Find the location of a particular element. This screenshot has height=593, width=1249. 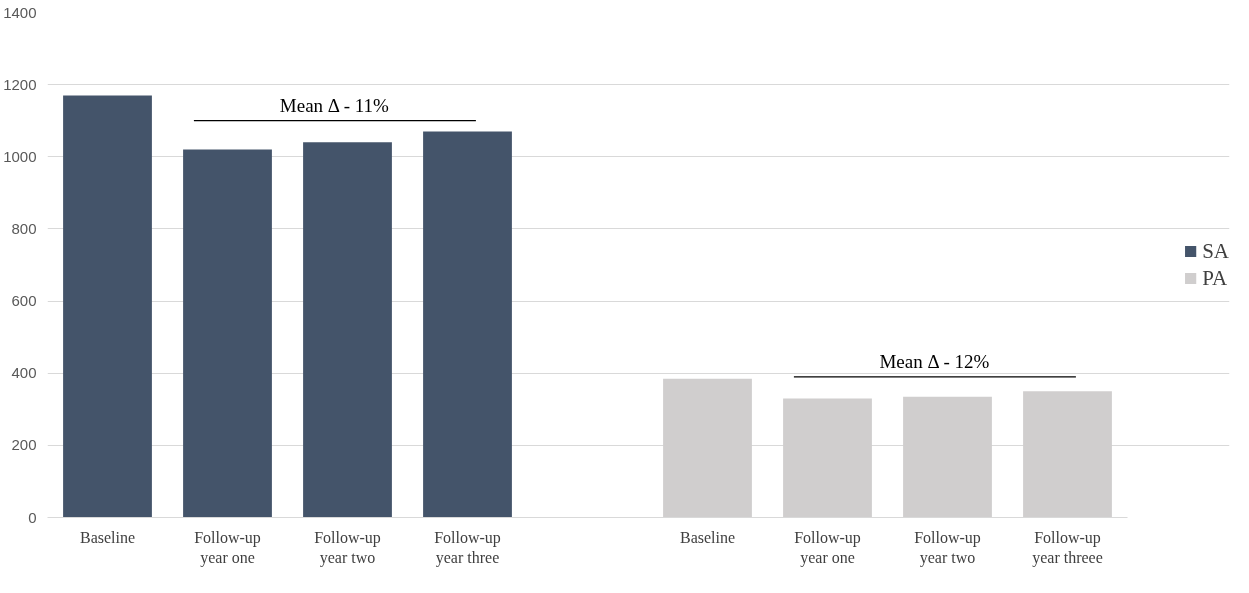

y-tick-label: 600 is located at coordinates (24, 301).